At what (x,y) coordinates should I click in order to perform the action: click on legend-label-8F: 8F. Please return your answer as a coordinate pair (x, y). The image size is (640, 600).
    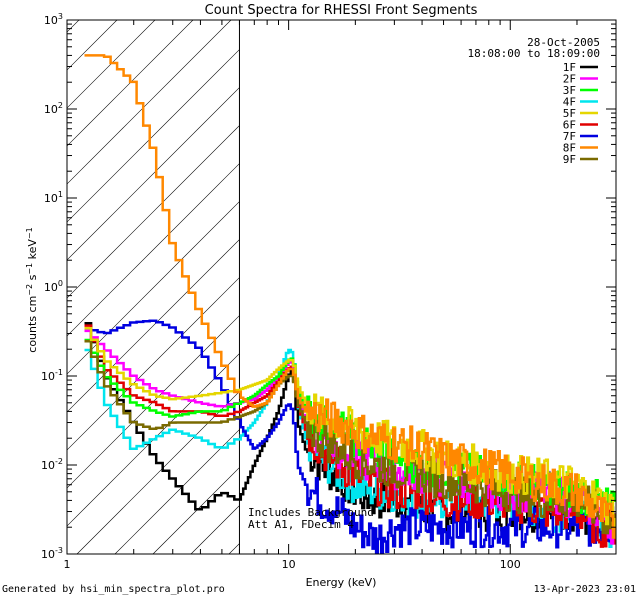
    Looking at the image, I should click on (569, 148).